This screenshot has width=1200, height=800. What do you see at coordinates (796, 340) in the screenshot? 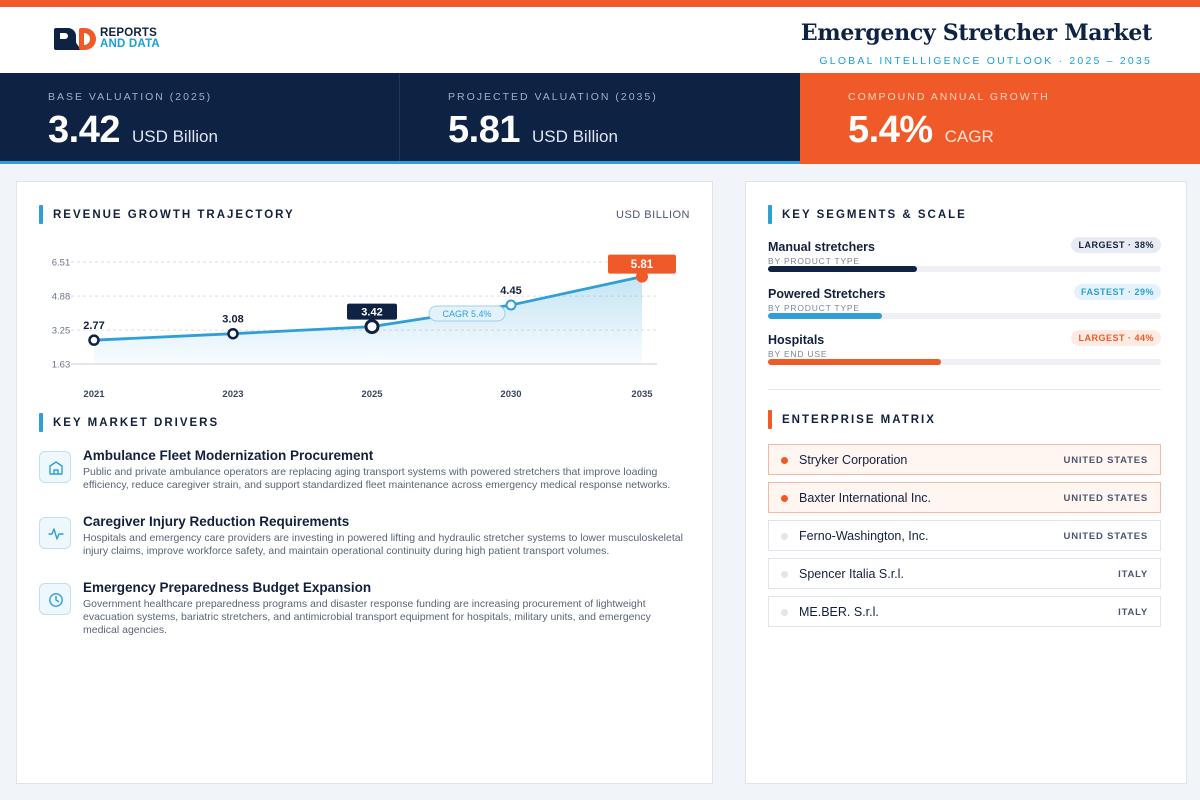
I see `segment-name: Hospitals` at bounding box center [796, 340].